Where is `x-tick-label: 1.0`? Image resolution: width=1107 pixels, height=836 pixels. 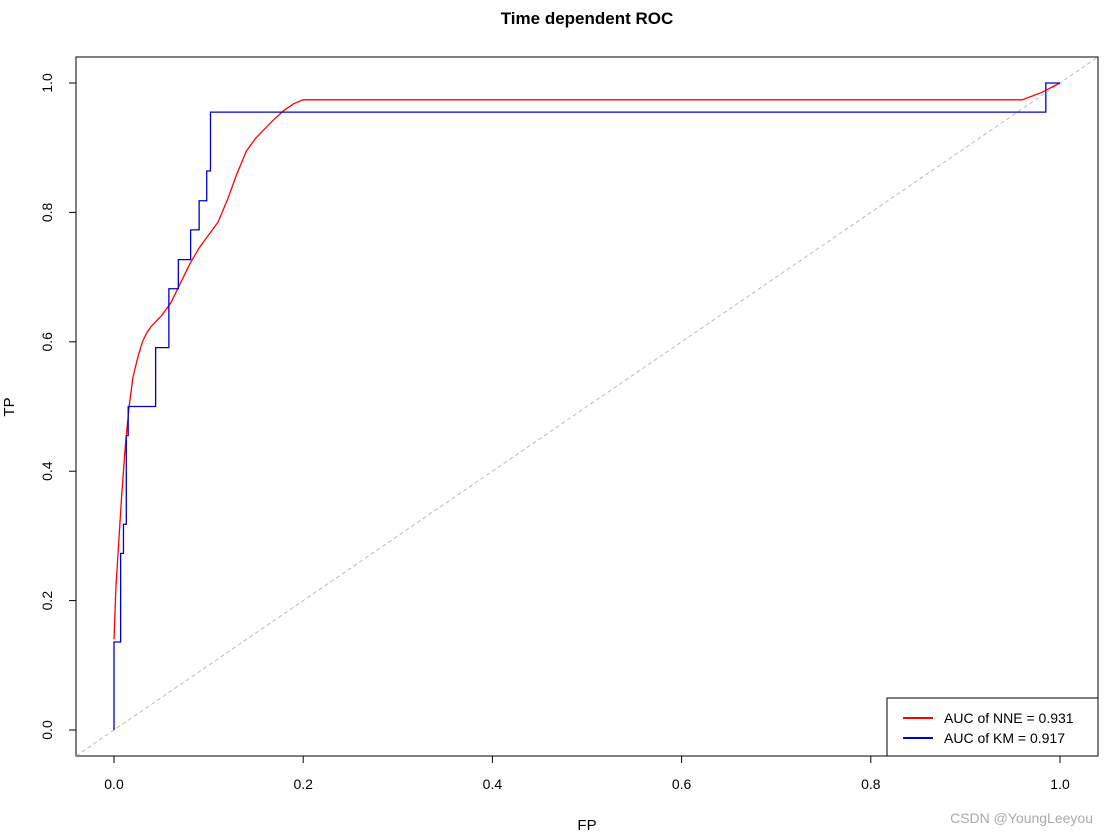 x-tick-label: 1.0 is located at coordinates (1060, 784).